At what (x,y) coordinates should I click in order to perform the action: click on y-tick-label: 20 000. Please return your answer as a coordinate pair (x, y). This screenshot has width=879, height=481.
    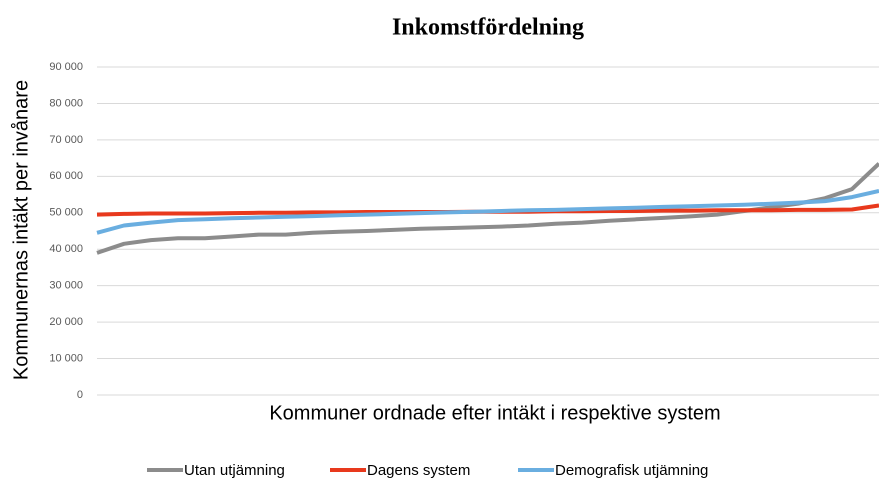
    Looking at the image, I should click on (66, 322).